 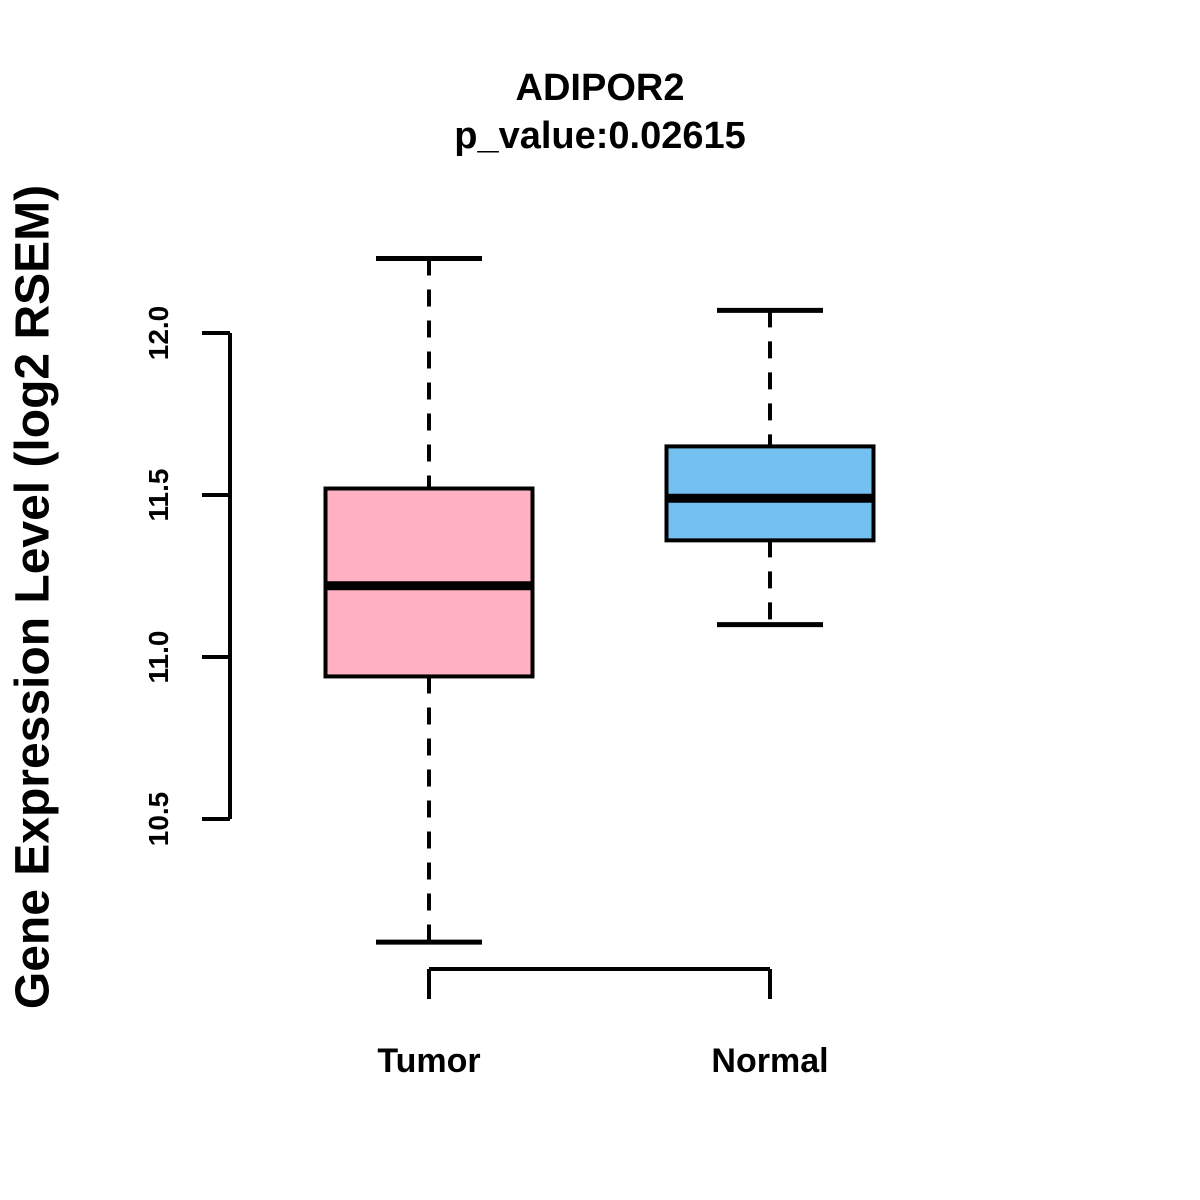 I want to click on y-axis-tick-label: 10.5, so click(x=158, y=819).